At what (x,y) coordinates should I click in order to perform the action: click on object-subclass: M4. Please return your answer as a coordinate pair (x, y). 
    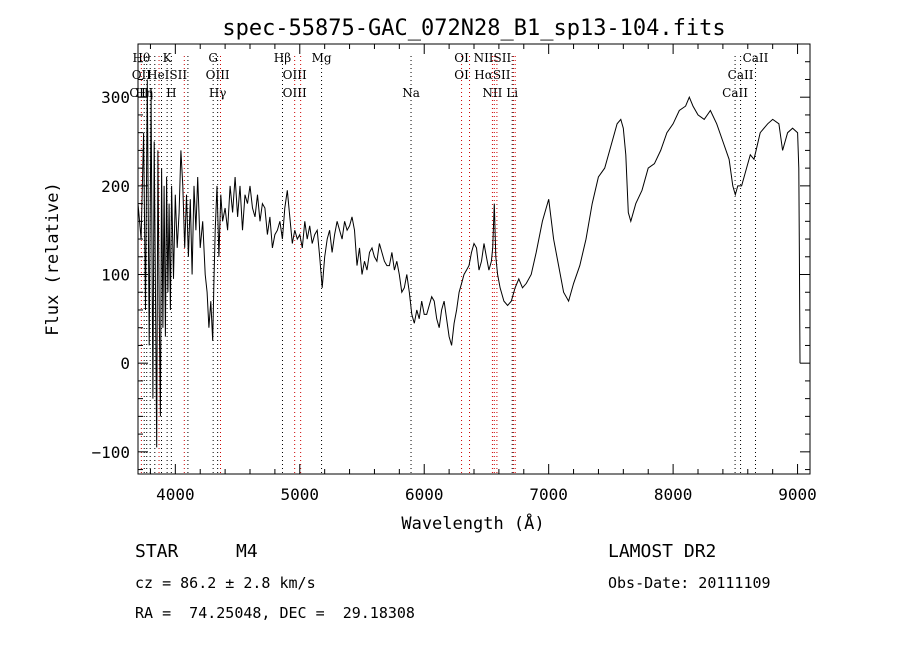
    Looking at the image, I should click on (247, 551).